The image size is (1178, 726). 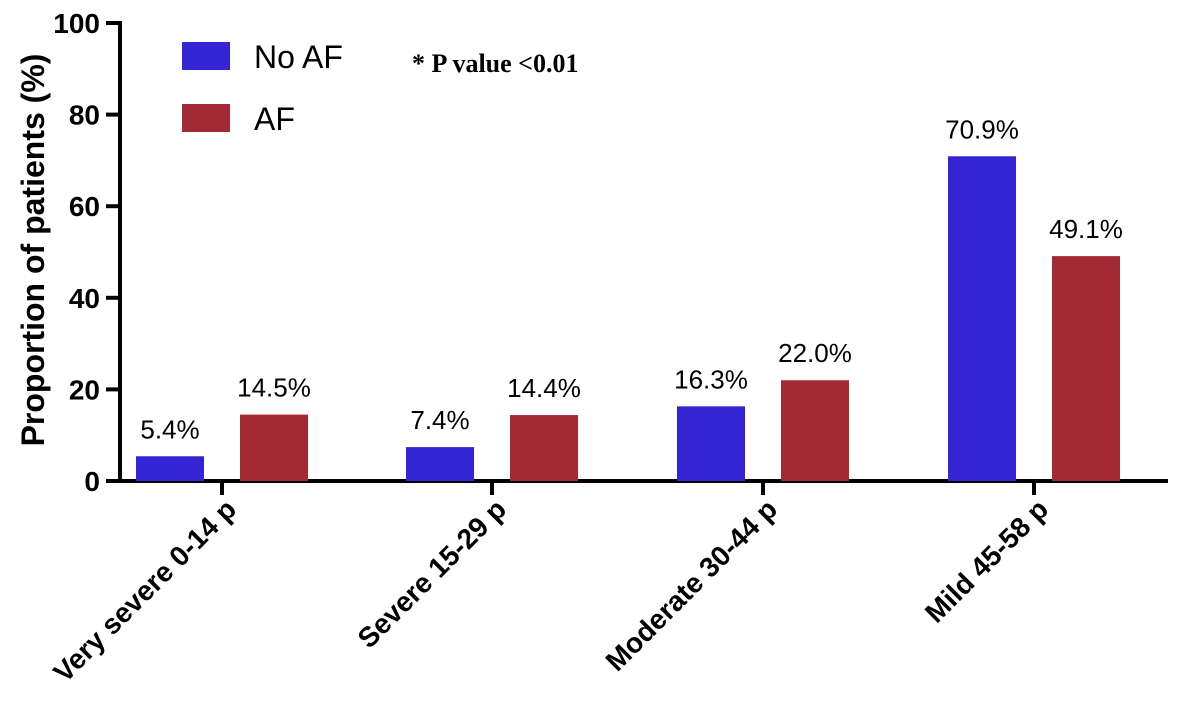 What do you see at coordinates (84, 389) in the screenshot?
I see `y-tick-label: 20` at bounding box center [84, 389].